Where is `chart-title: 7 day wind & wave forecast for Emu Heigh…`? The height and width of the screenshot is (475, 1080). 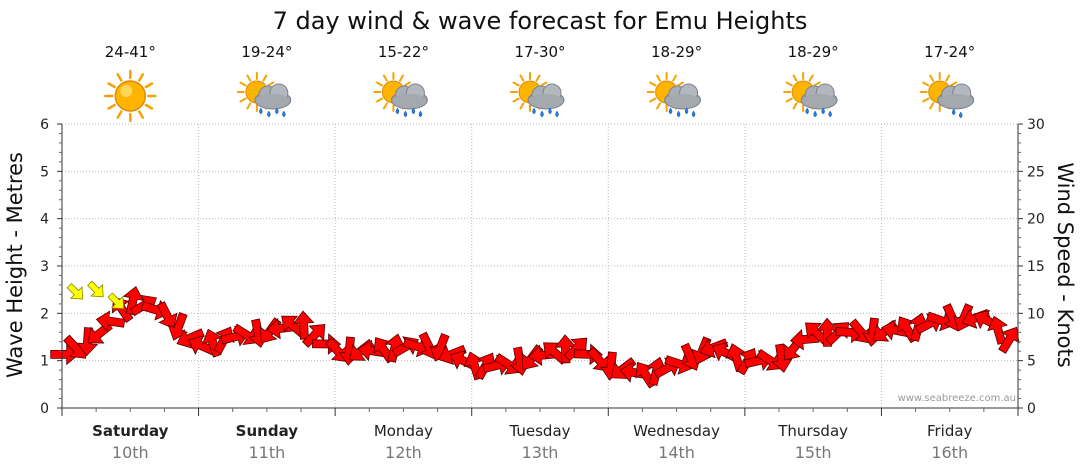
chart-title: 7 day wind & wave forecast for Emu Heigh… is located at coordinates (540, 21).